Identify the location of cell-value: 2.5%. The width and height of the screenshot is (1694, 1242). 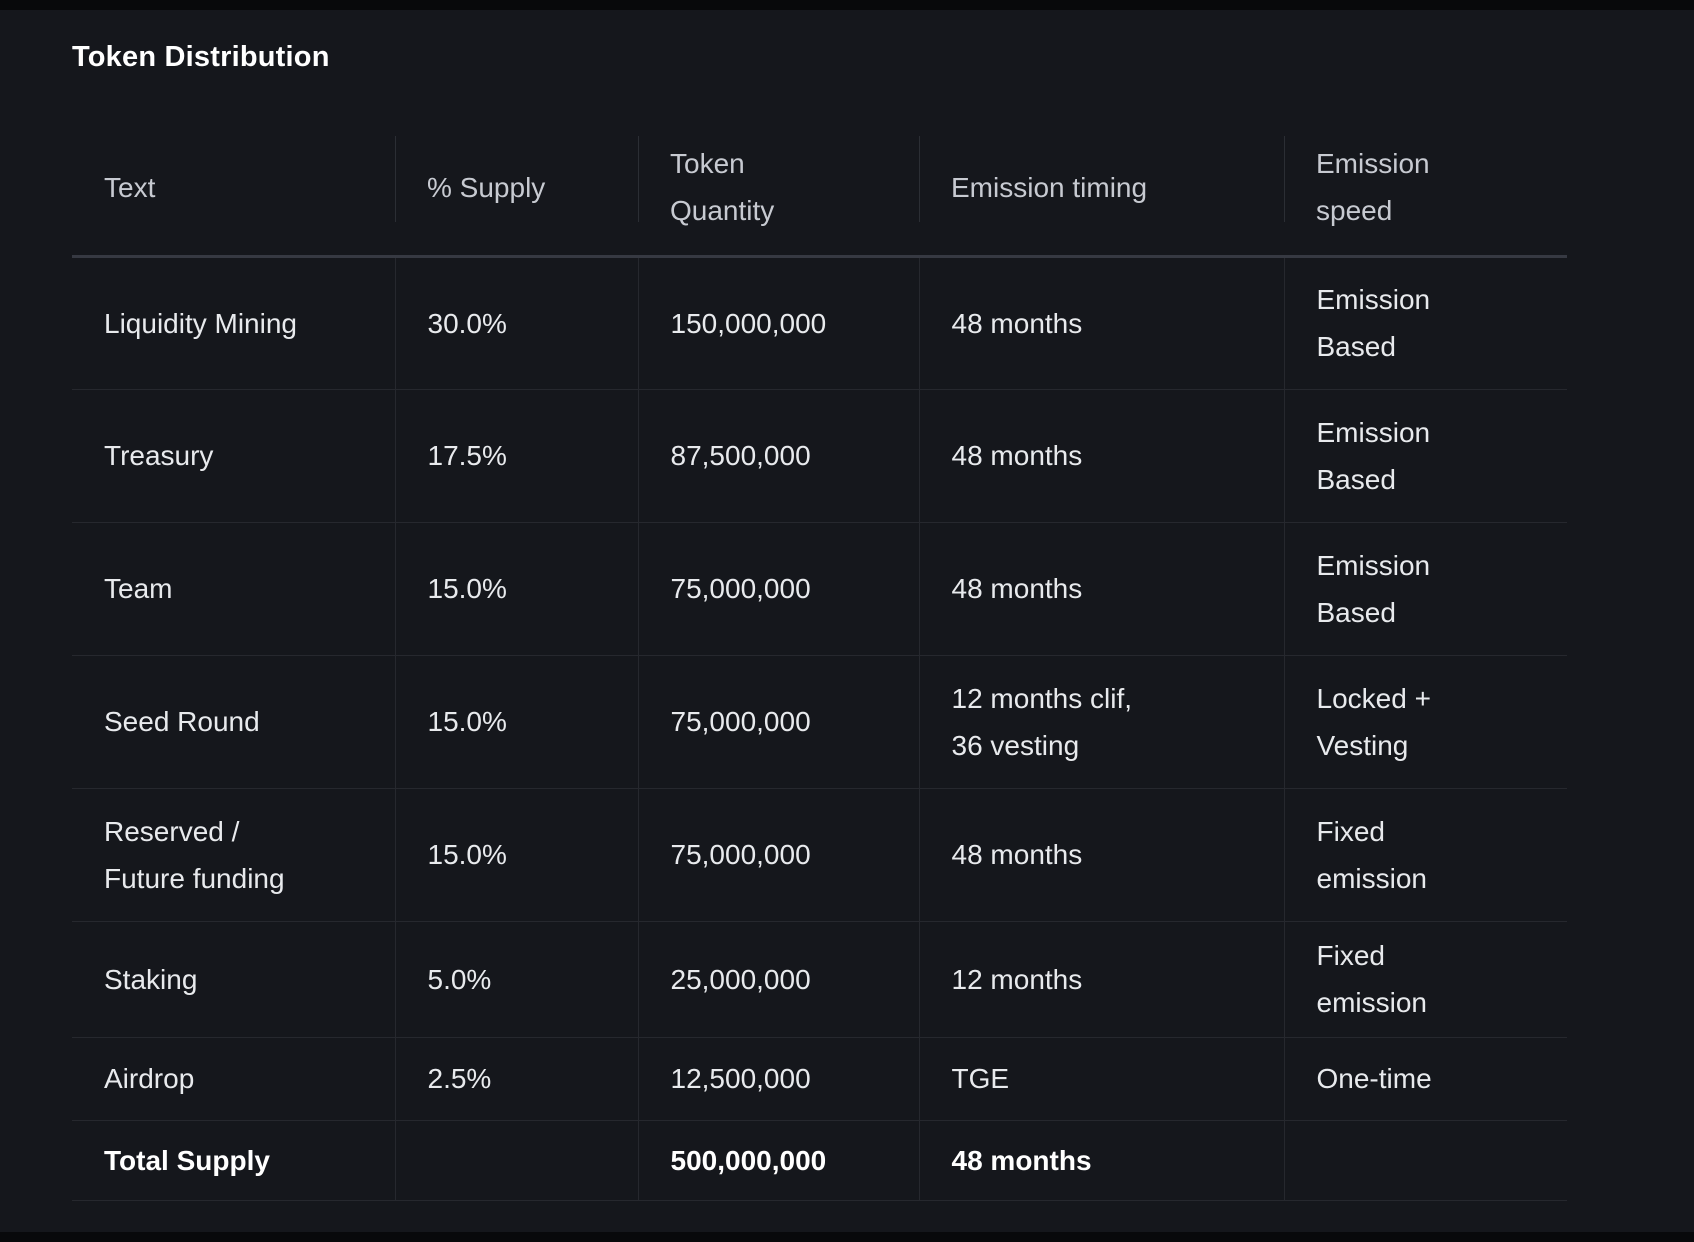
(459, 1078).